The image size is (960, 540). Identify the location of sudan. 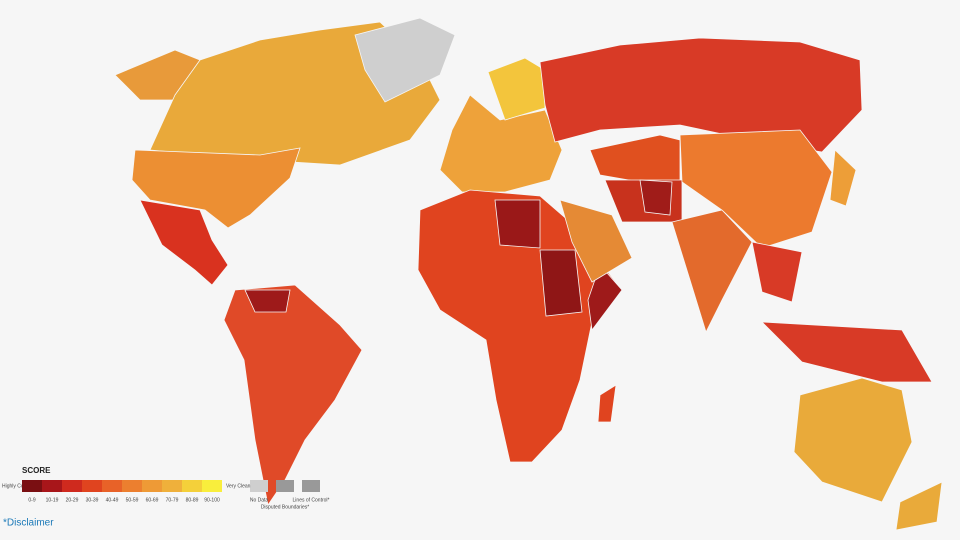
(561, 283).